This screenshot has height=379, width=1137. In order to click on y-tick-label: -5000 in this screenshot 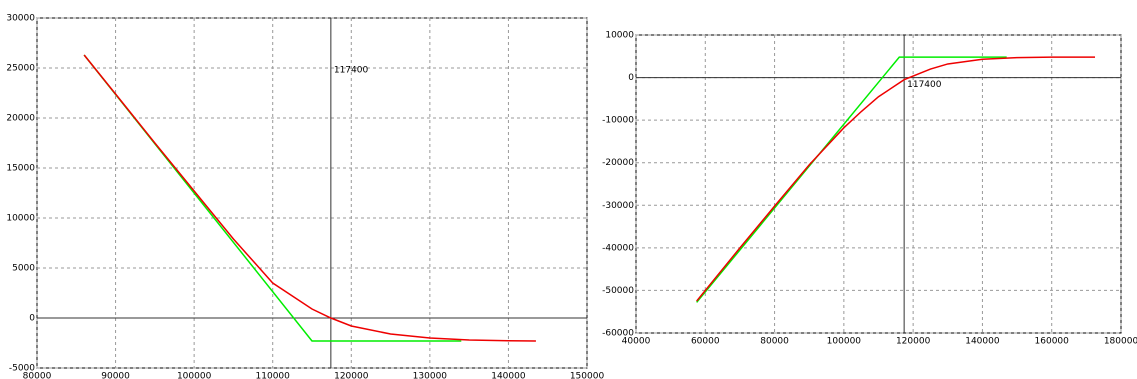, I will do `click(22, 369)`.